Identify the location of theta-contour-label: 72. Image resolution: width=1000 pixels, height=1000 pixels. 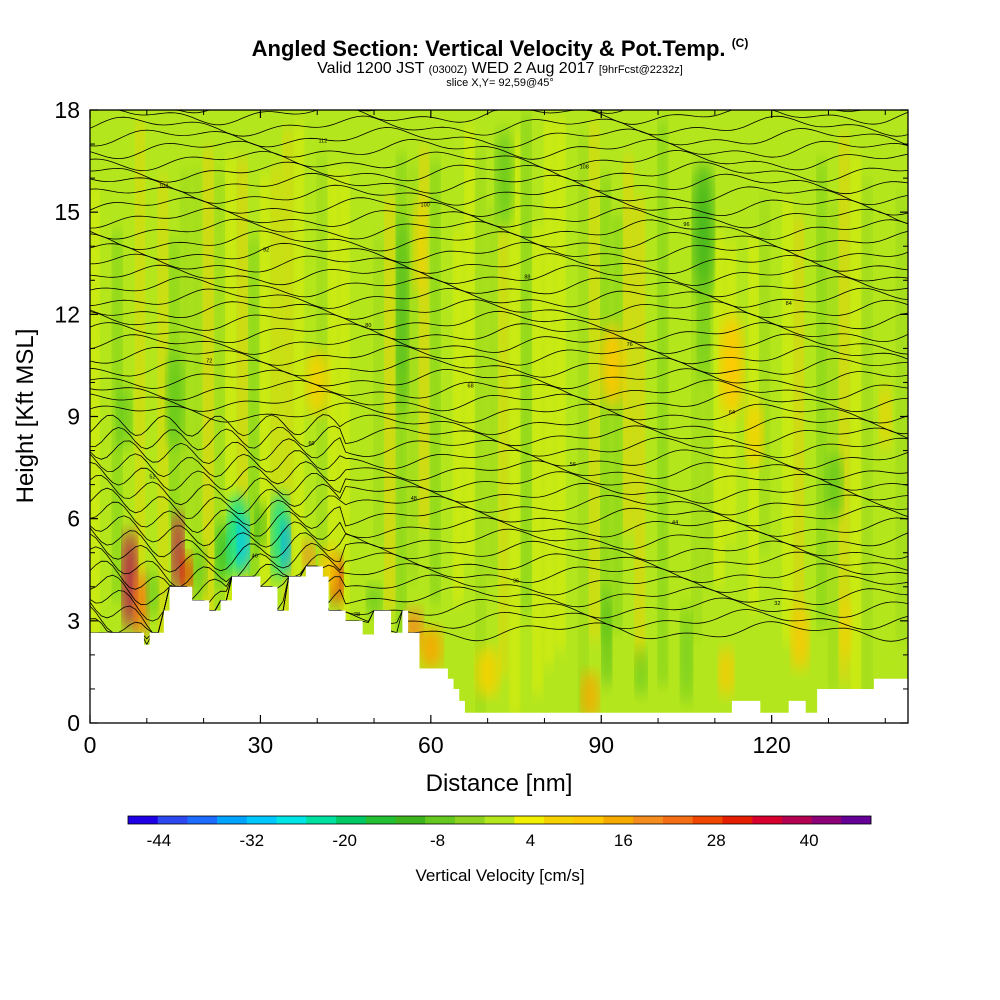
(209, 361).